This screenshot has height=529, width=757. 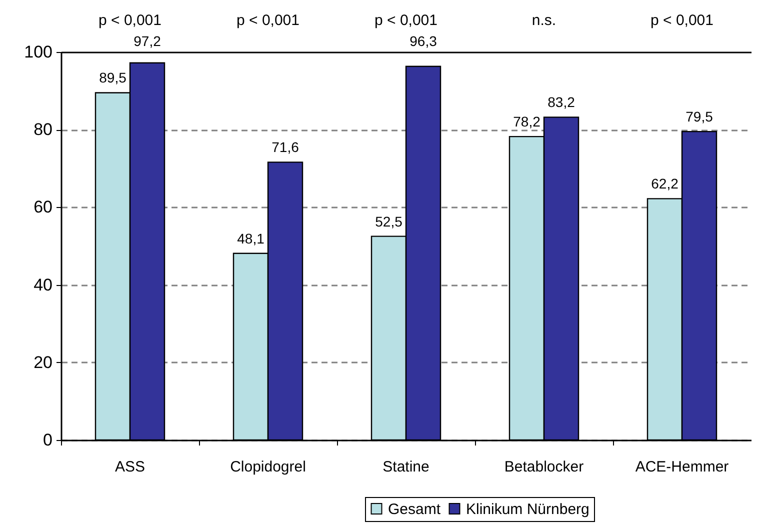 What do you see at coordinates (424, 41) in the screenshot?
I see `data-label: 96,3` at bounding box center [424, 41].